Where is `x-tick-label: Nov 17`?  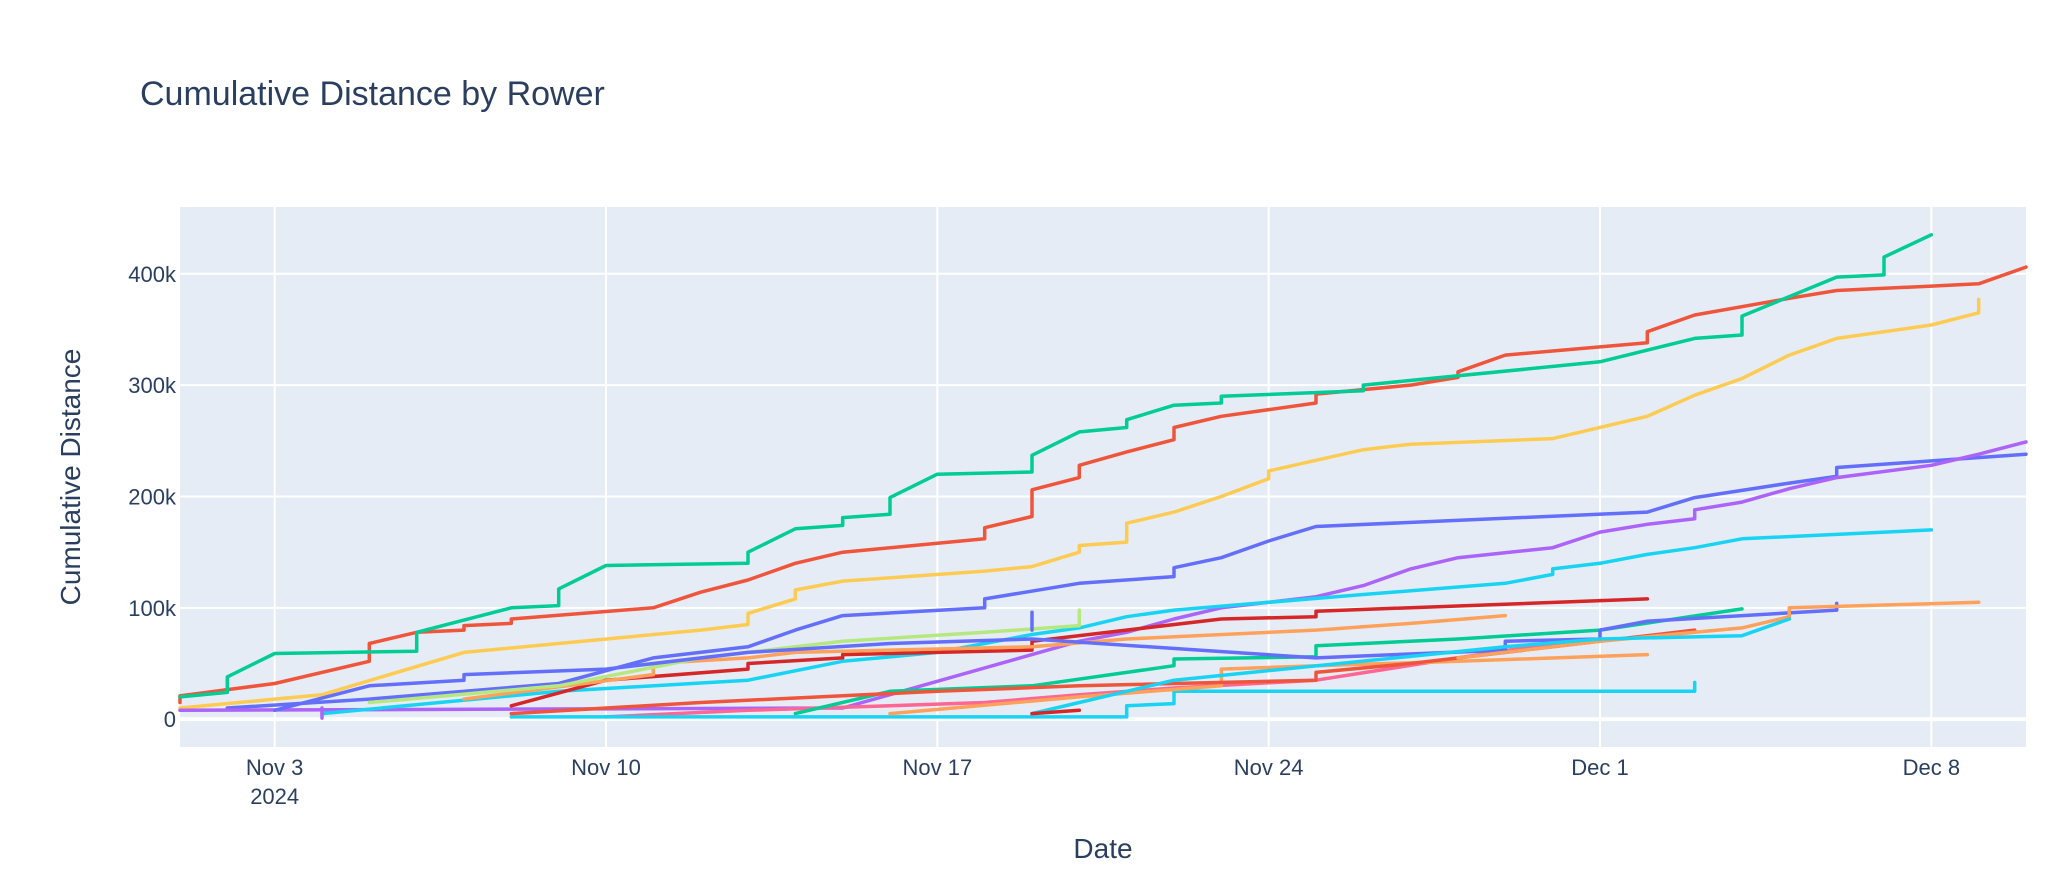
x-tick-label: Nov 17 is located at coordinates (937, 767).